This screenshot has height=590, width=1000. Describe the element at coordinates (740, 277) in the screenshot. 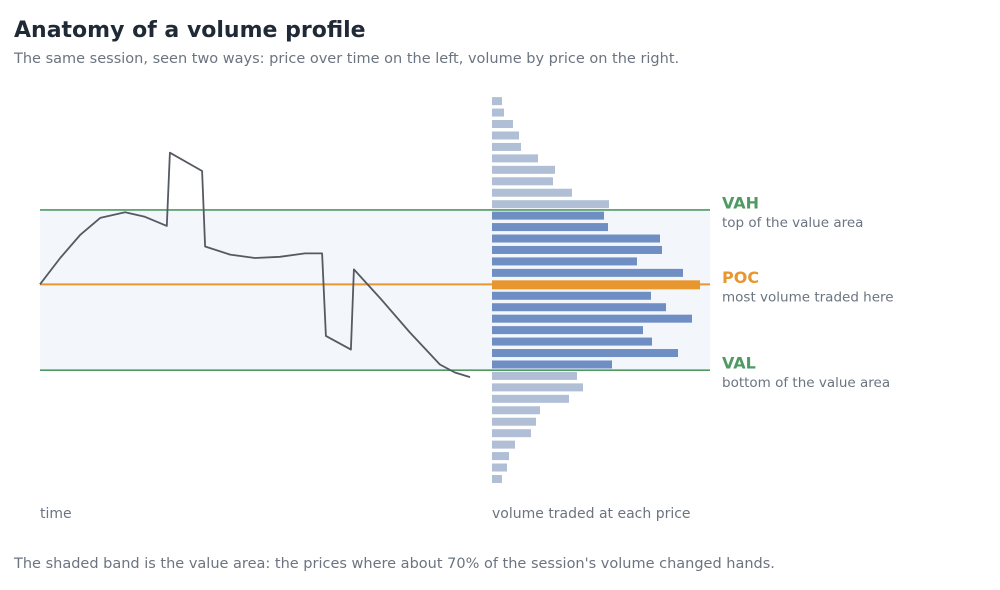

I see `level-name: POC` at that location.